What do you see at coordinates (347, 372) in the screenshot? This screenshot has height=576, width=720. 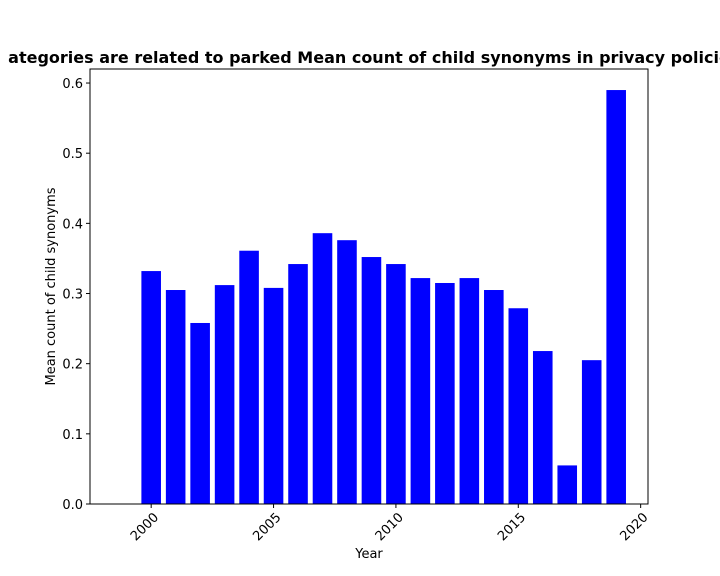 I see `bar-2008` at bounding box center [347, 372].